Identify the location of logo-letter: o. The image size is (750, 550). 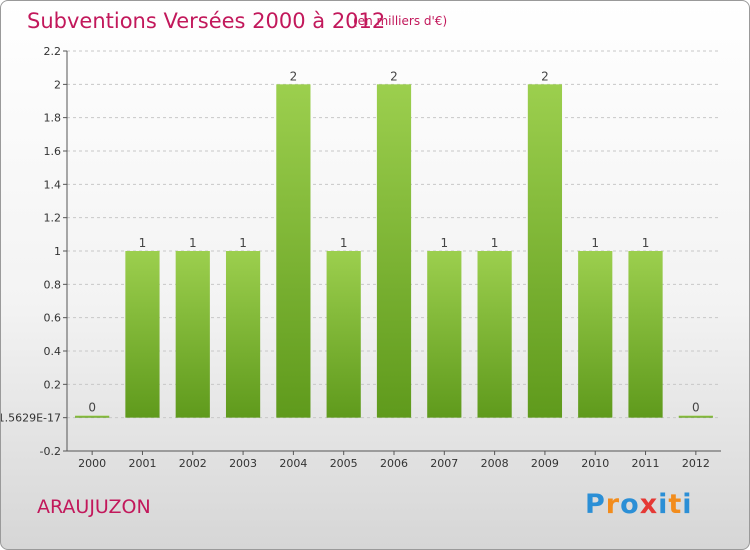
(630, 504).